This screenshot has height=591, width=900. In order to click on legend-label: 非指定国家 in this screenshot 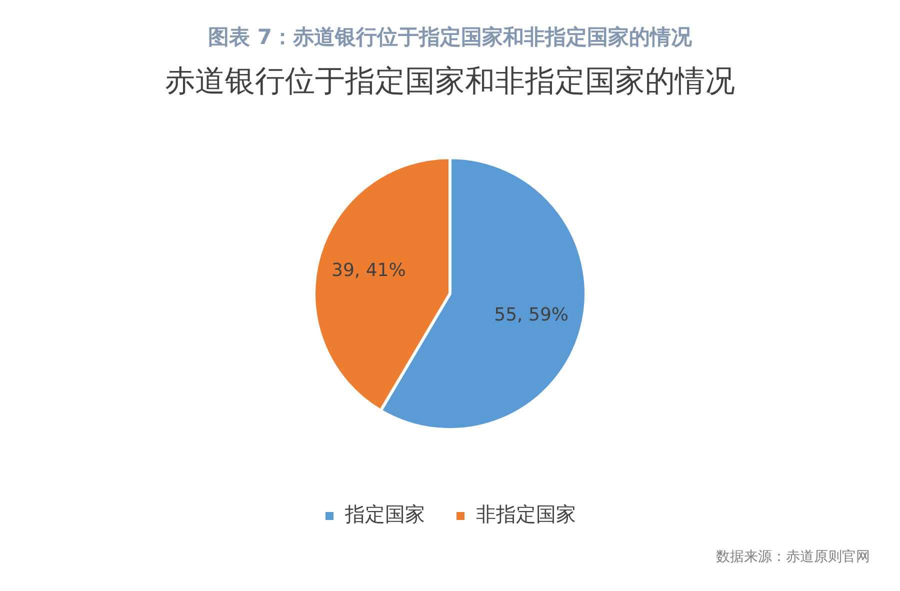, I will do `click(526, 514)`.